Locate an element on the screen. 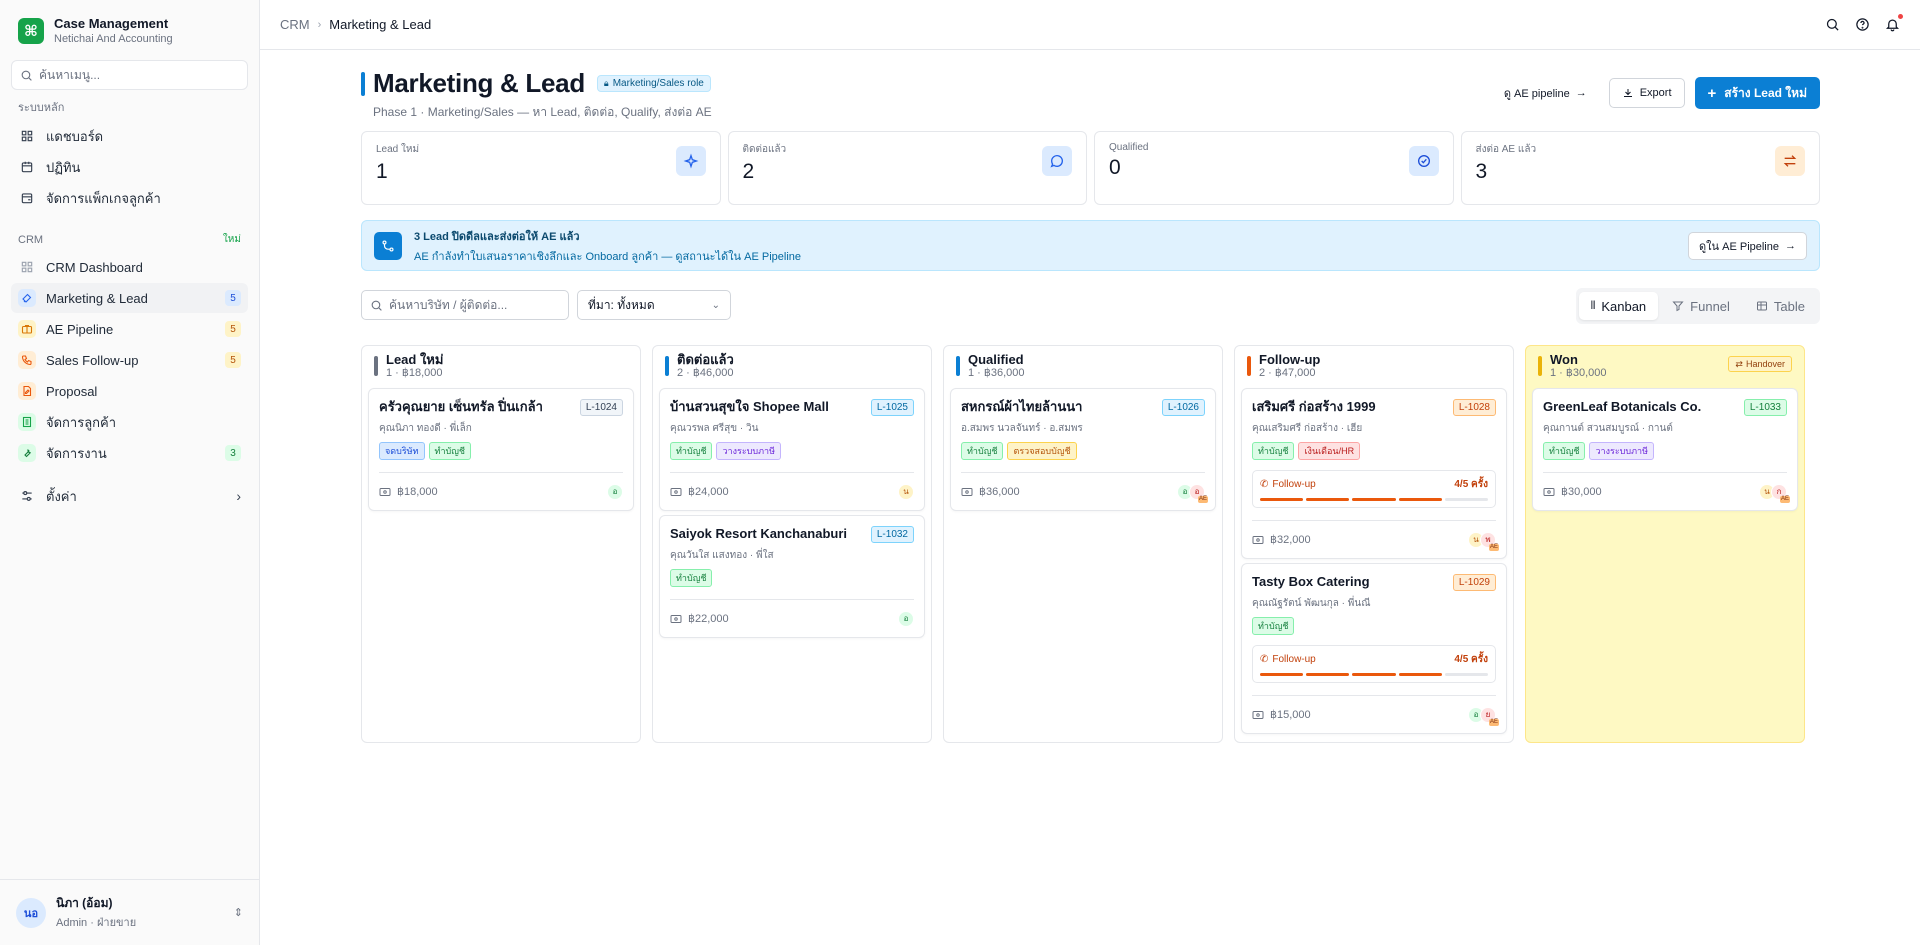 This screenshot has height=945, width=1920. breadcrumb-crm: CRM is located at coordinates (295, 24).